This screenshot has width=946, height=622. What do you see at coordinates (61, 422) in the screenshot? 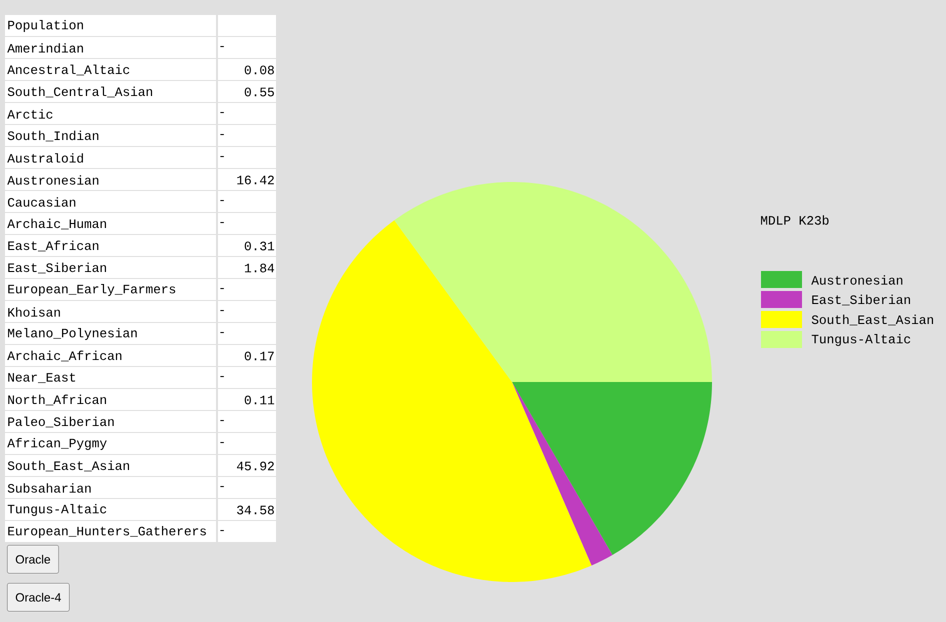
I see `category-label: Paleo_Siberian` at bounding box center [61, 422].